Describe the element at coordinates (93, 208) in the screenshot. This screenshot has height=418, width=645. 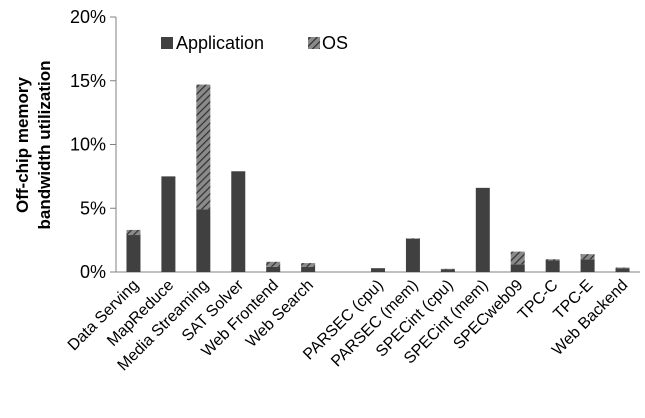
I see `y-tick-label: 5%` at that location.